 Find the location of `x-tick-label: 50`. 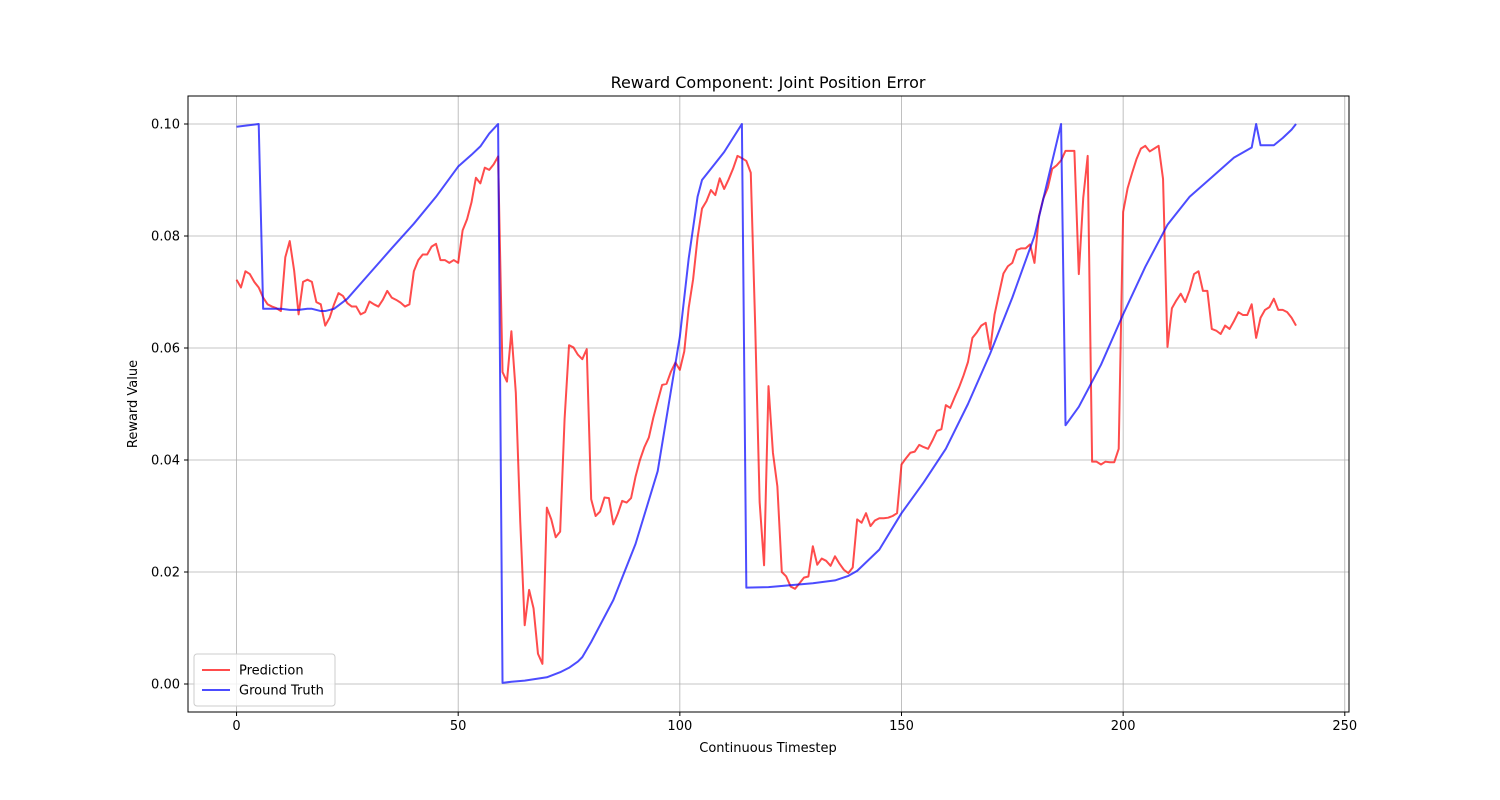

x-tick-label: 50 is located at coordinates (458, 726).